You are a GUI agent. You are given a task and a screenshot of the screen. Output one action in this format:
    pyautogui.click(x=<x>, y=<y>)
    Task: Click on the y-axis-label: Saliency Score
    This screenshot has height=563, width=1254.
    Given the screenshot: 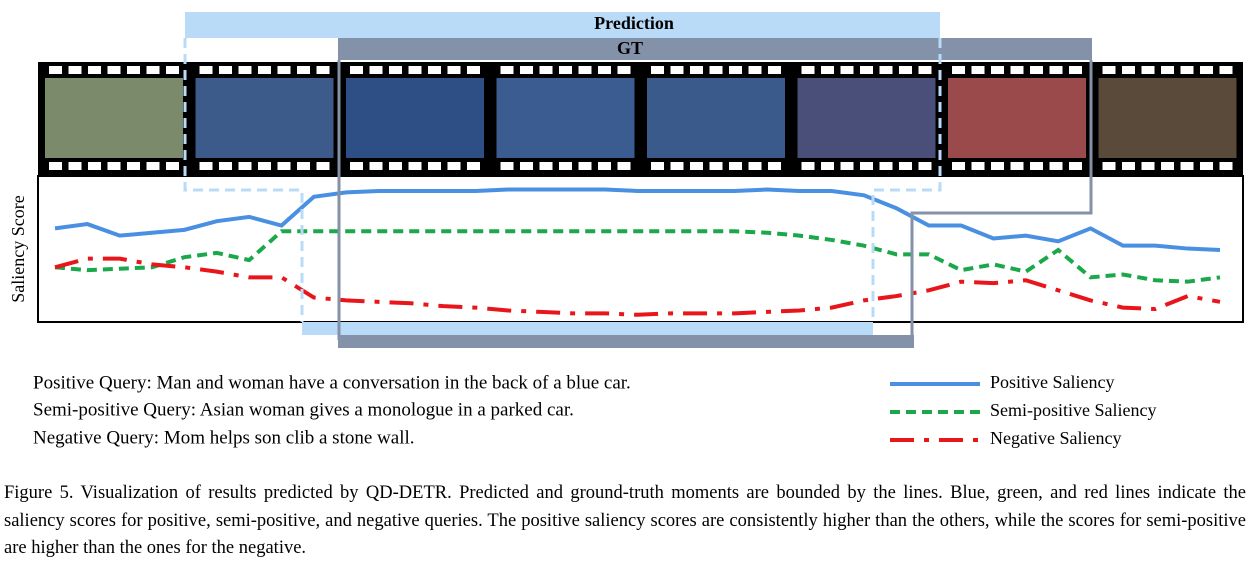 What is the action you would take?
    pyautogui.click(x=18, y=248)
    